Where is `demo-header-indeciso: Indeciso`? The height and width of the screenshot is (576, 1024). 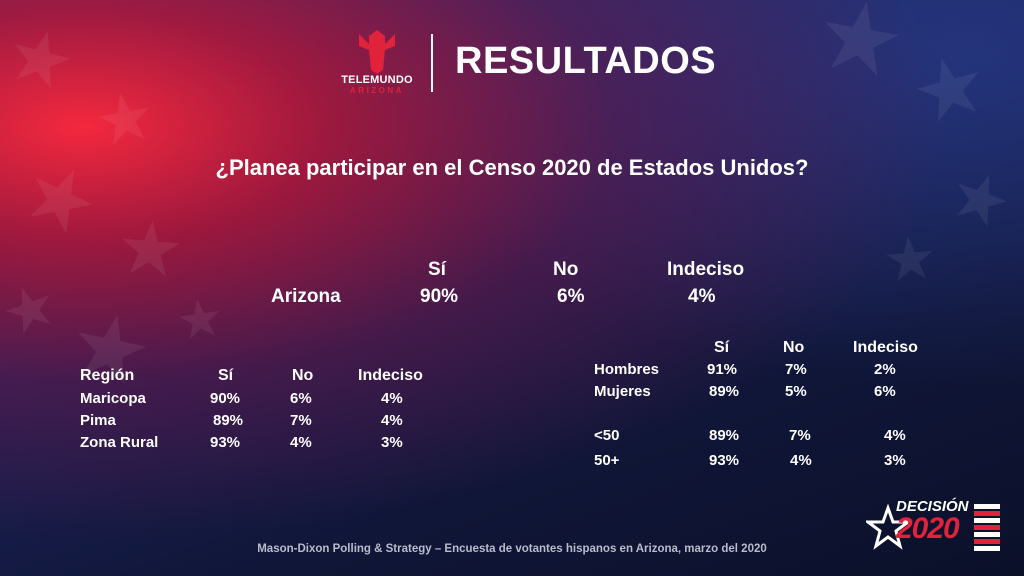
demo-header-indeciso: Indeciso is located at coordinates (885, 347).